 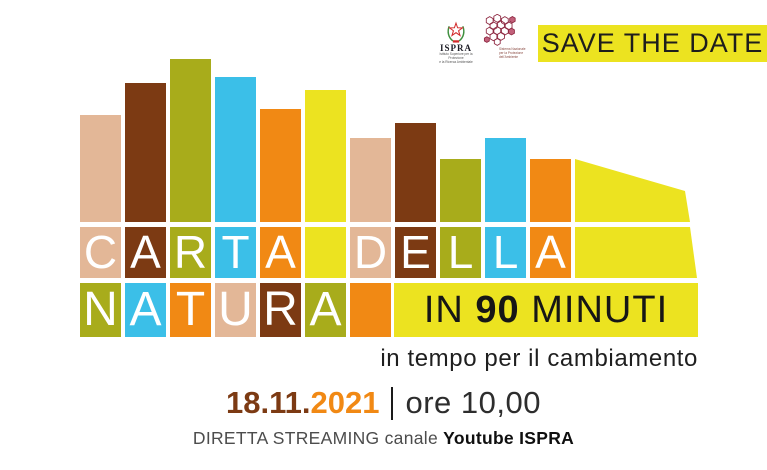 What do you see at coordinates (497, 309) in the screenshot?
I see `banner-number: 90` at bounding box center [497, 309].